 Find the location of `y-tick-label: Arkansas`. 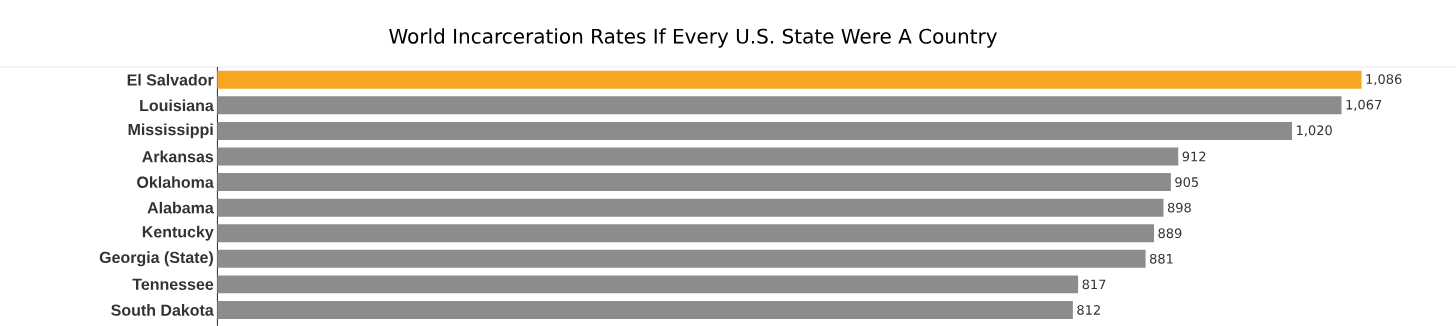

y-tick-label: Arkansas is located at coordinates (178, 156).